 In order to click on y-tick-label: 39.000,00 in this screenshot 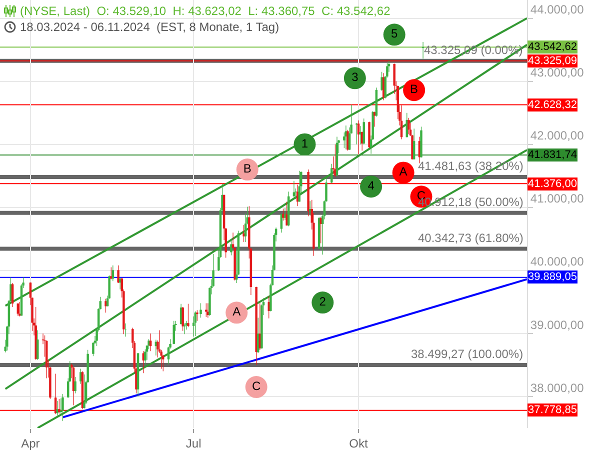, I will do `click(557, 325)`.